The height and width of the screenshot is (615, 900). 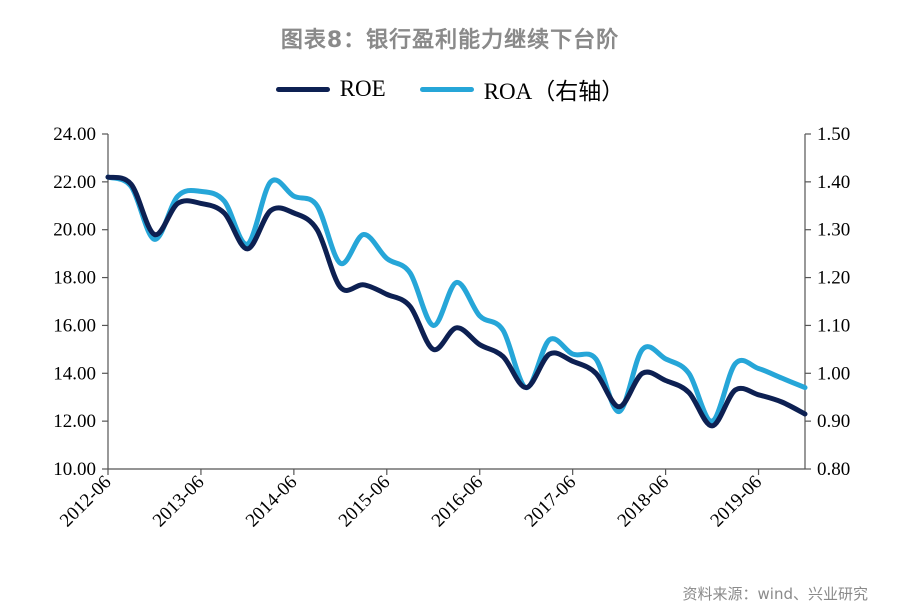 What do you see at coordinates (833, 469) in the screenshot?
I see `right-tick-label: 0.80` at bounding box center [833, 469].